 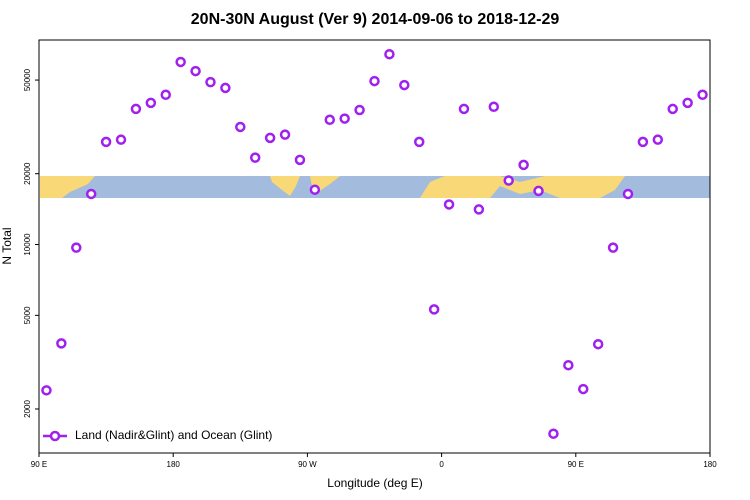 I want to click on x-tick-label: 90 W, so click(x=307, y=464).